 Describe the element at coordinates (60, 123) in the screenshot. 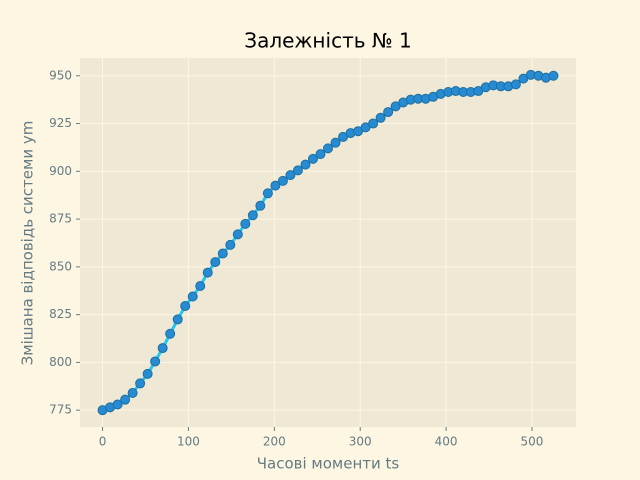

I see `y-tick-label: 925` at that location.